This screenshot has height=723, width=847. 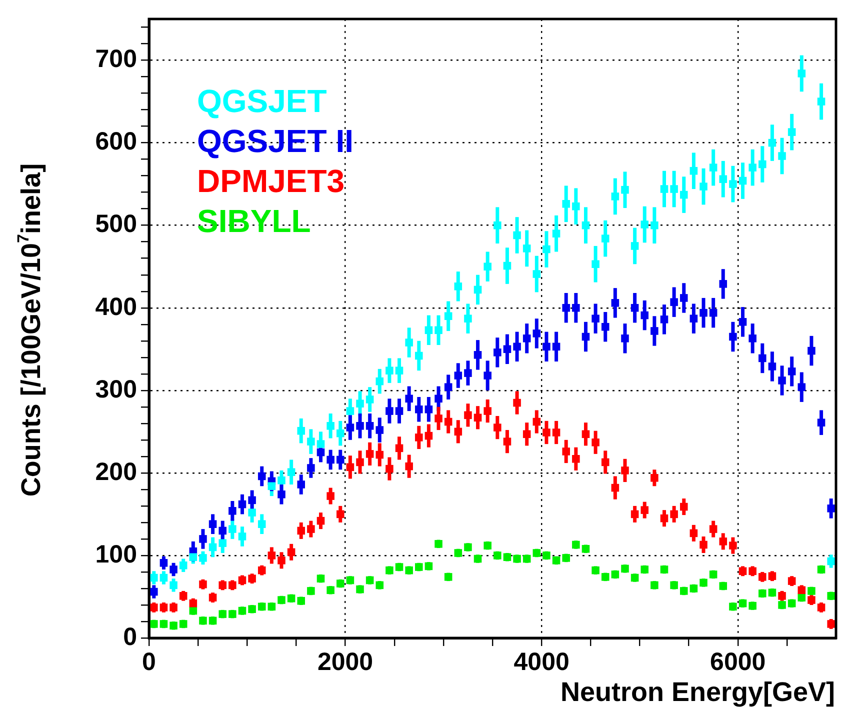 I want to click on x-tick-label: 6000, so click(x=738, y=662).